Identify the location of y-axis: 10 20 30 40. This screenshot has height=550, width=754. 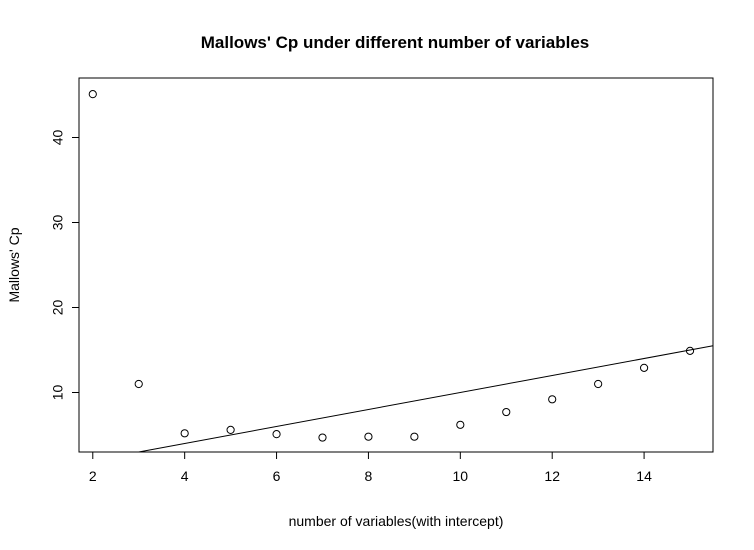
(64, 265).